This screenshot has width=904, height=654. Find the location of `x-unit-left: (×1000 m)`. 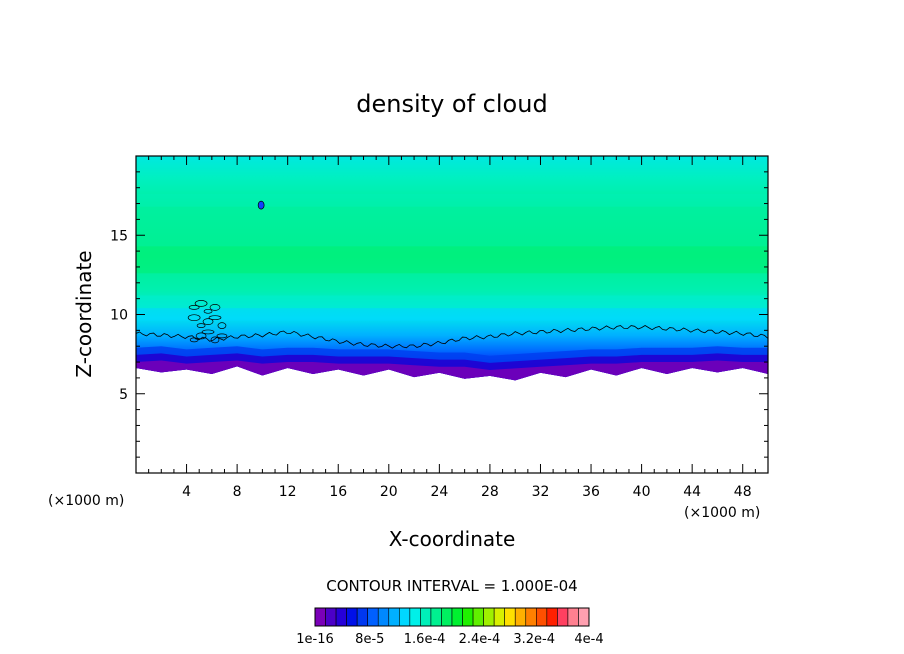

x-unit-left: (×1000 m) is located at coordinates (86, 501).